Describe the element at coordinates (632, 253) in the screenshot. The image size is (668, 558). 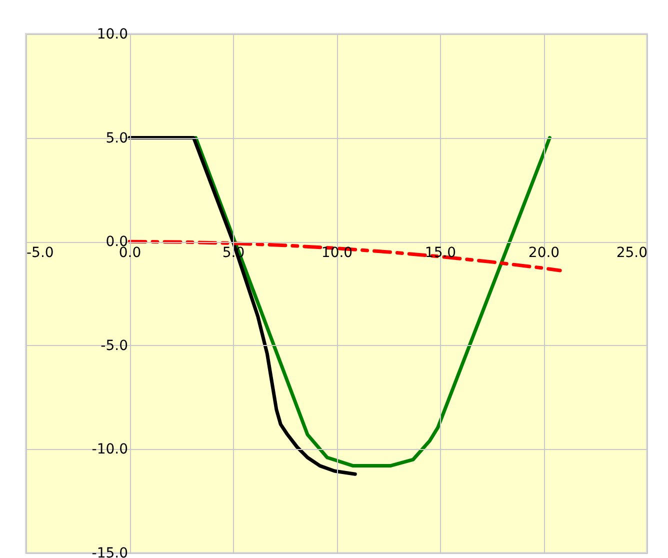
I see `x-tick-label: 25.0` at that location.